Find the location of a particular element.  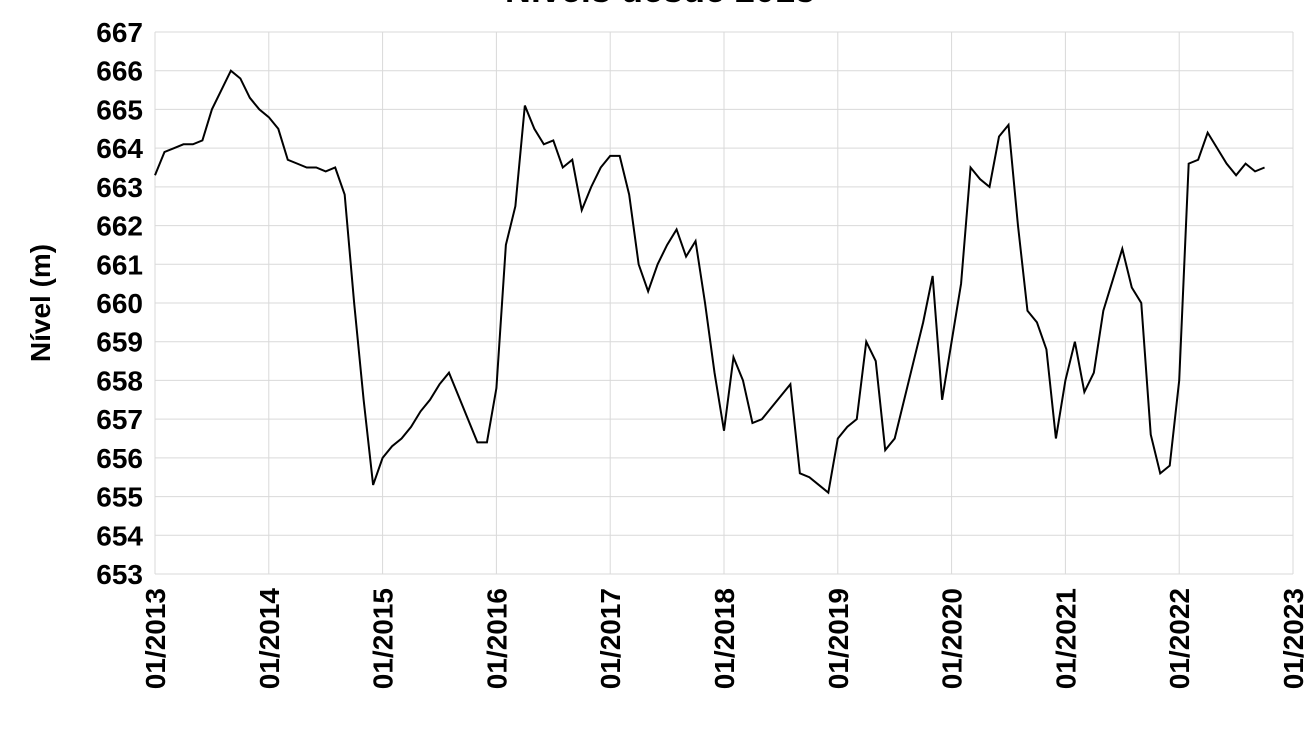

x-tick-label: 01/2014 is located at coordinates (269, 639).